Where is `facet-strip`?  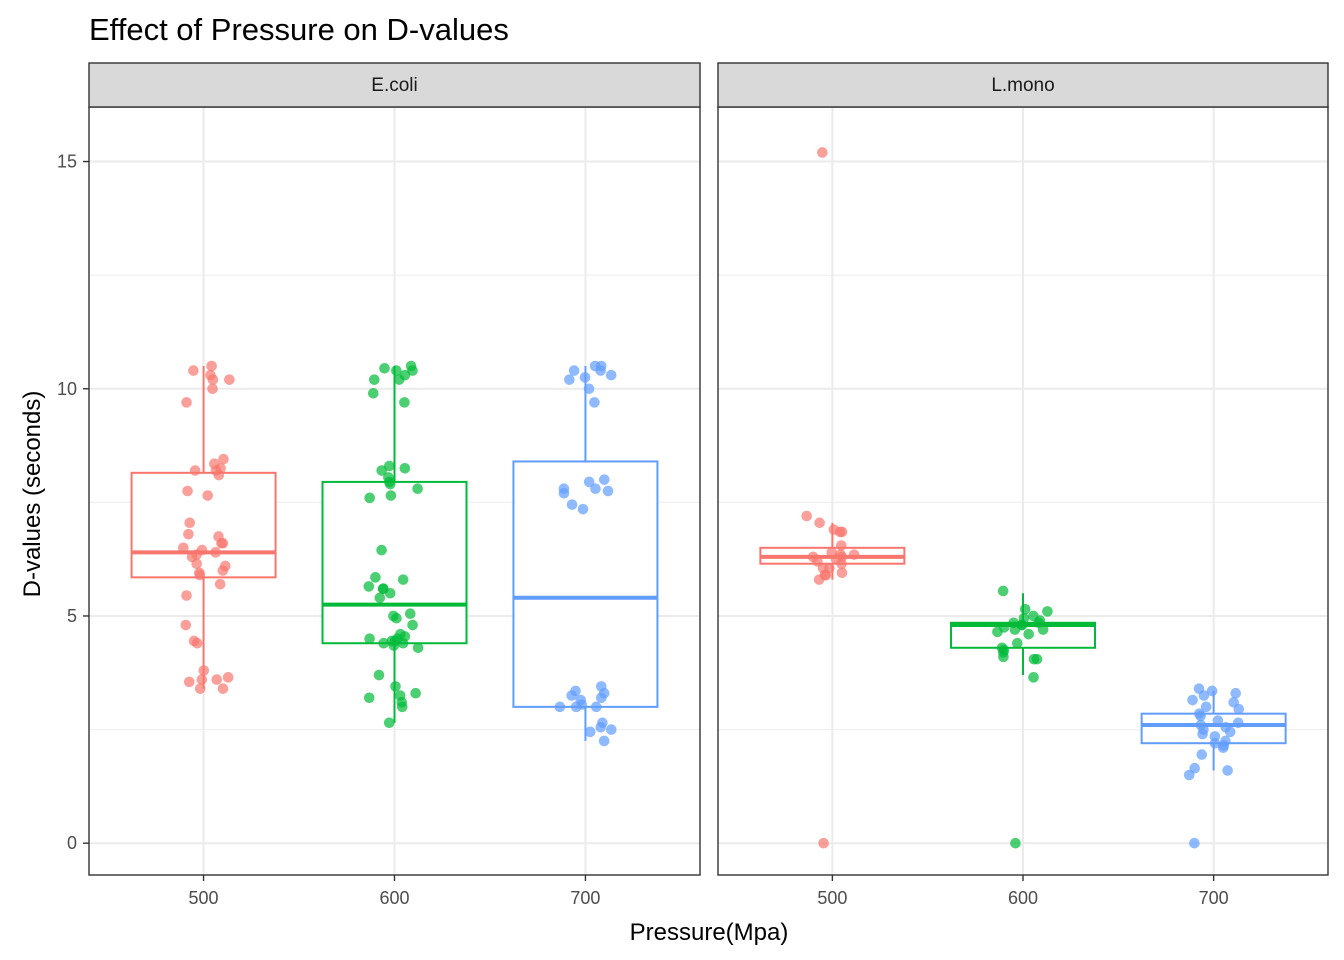
facet-strip is located at coordinates (1023, 85).